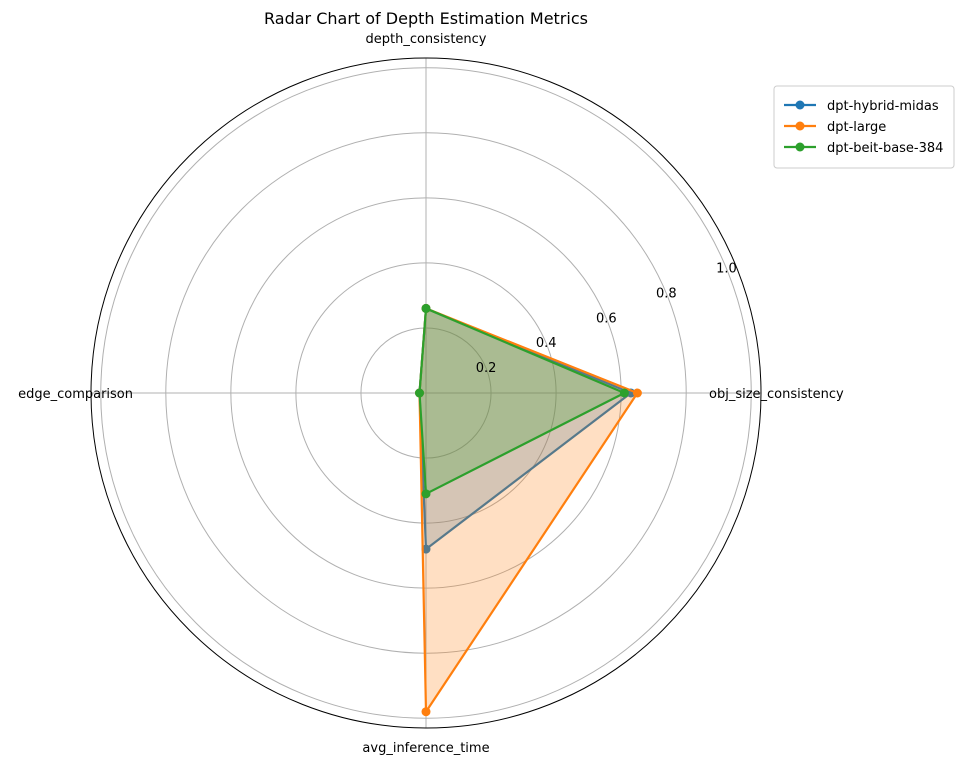 The height and width of the screenshot is (765, 965). Describe the element at coordinates (75, 394) in the screenshot. I see `axis-label-edge-comparison: edge_comparison` at that location.